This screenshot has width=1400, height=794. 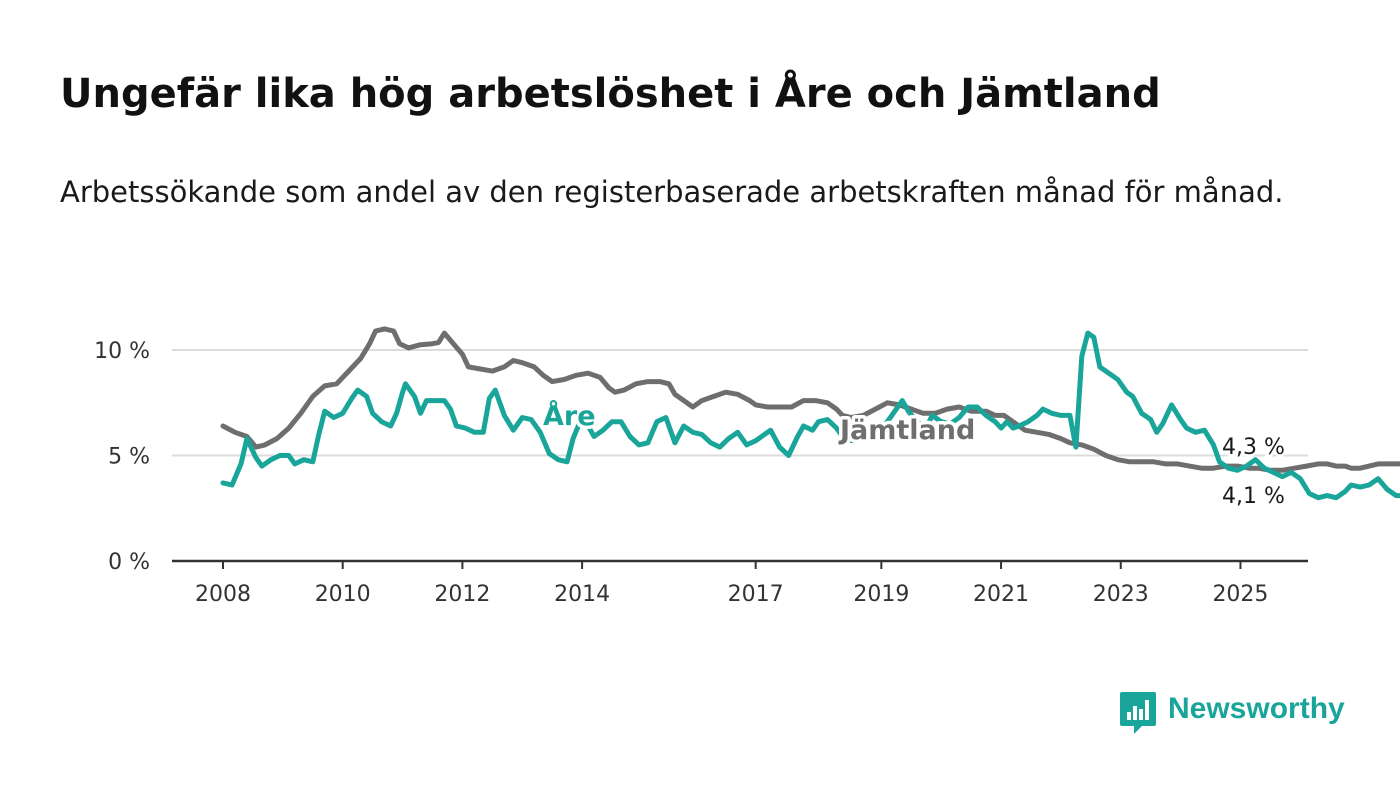 What do you see at coordinates (1253, 447) in the screenshot?
I see `end-label-jamtland: 4,3 %` at bounding box center [1253, 447].